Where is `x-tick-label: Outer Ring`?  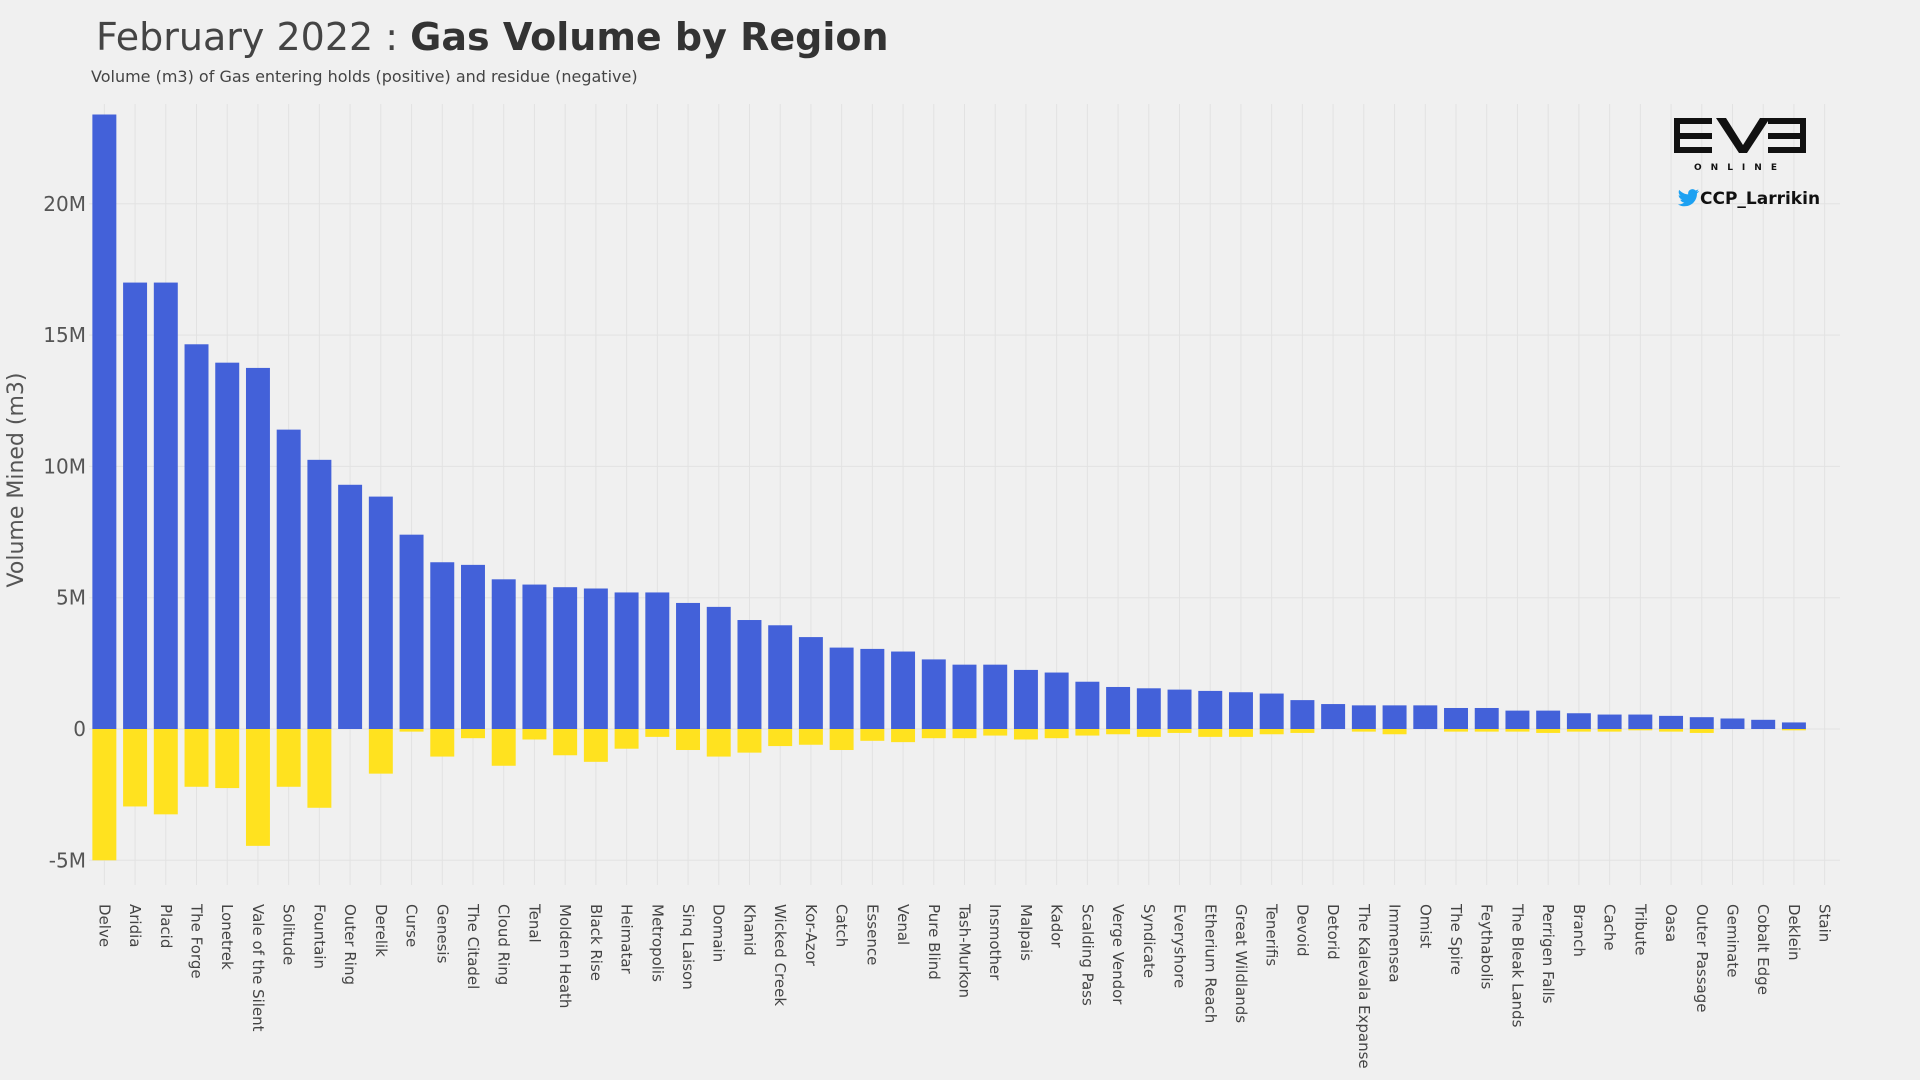
x-tick-label: Outer Ring is located at coordinates (350, 944).